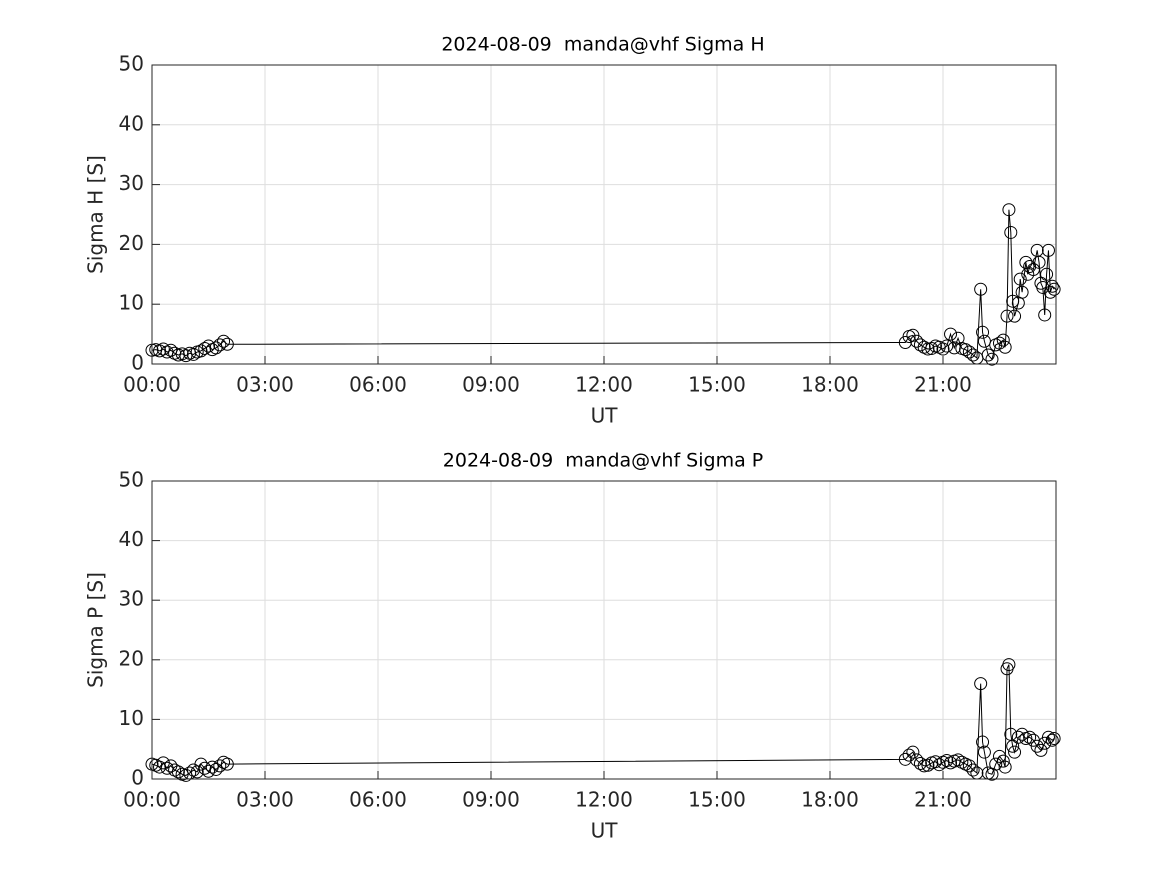 The width and height of the screenshot is (1167, 875). I want to click on x-tick-label: 12:00, so click(604, 800).